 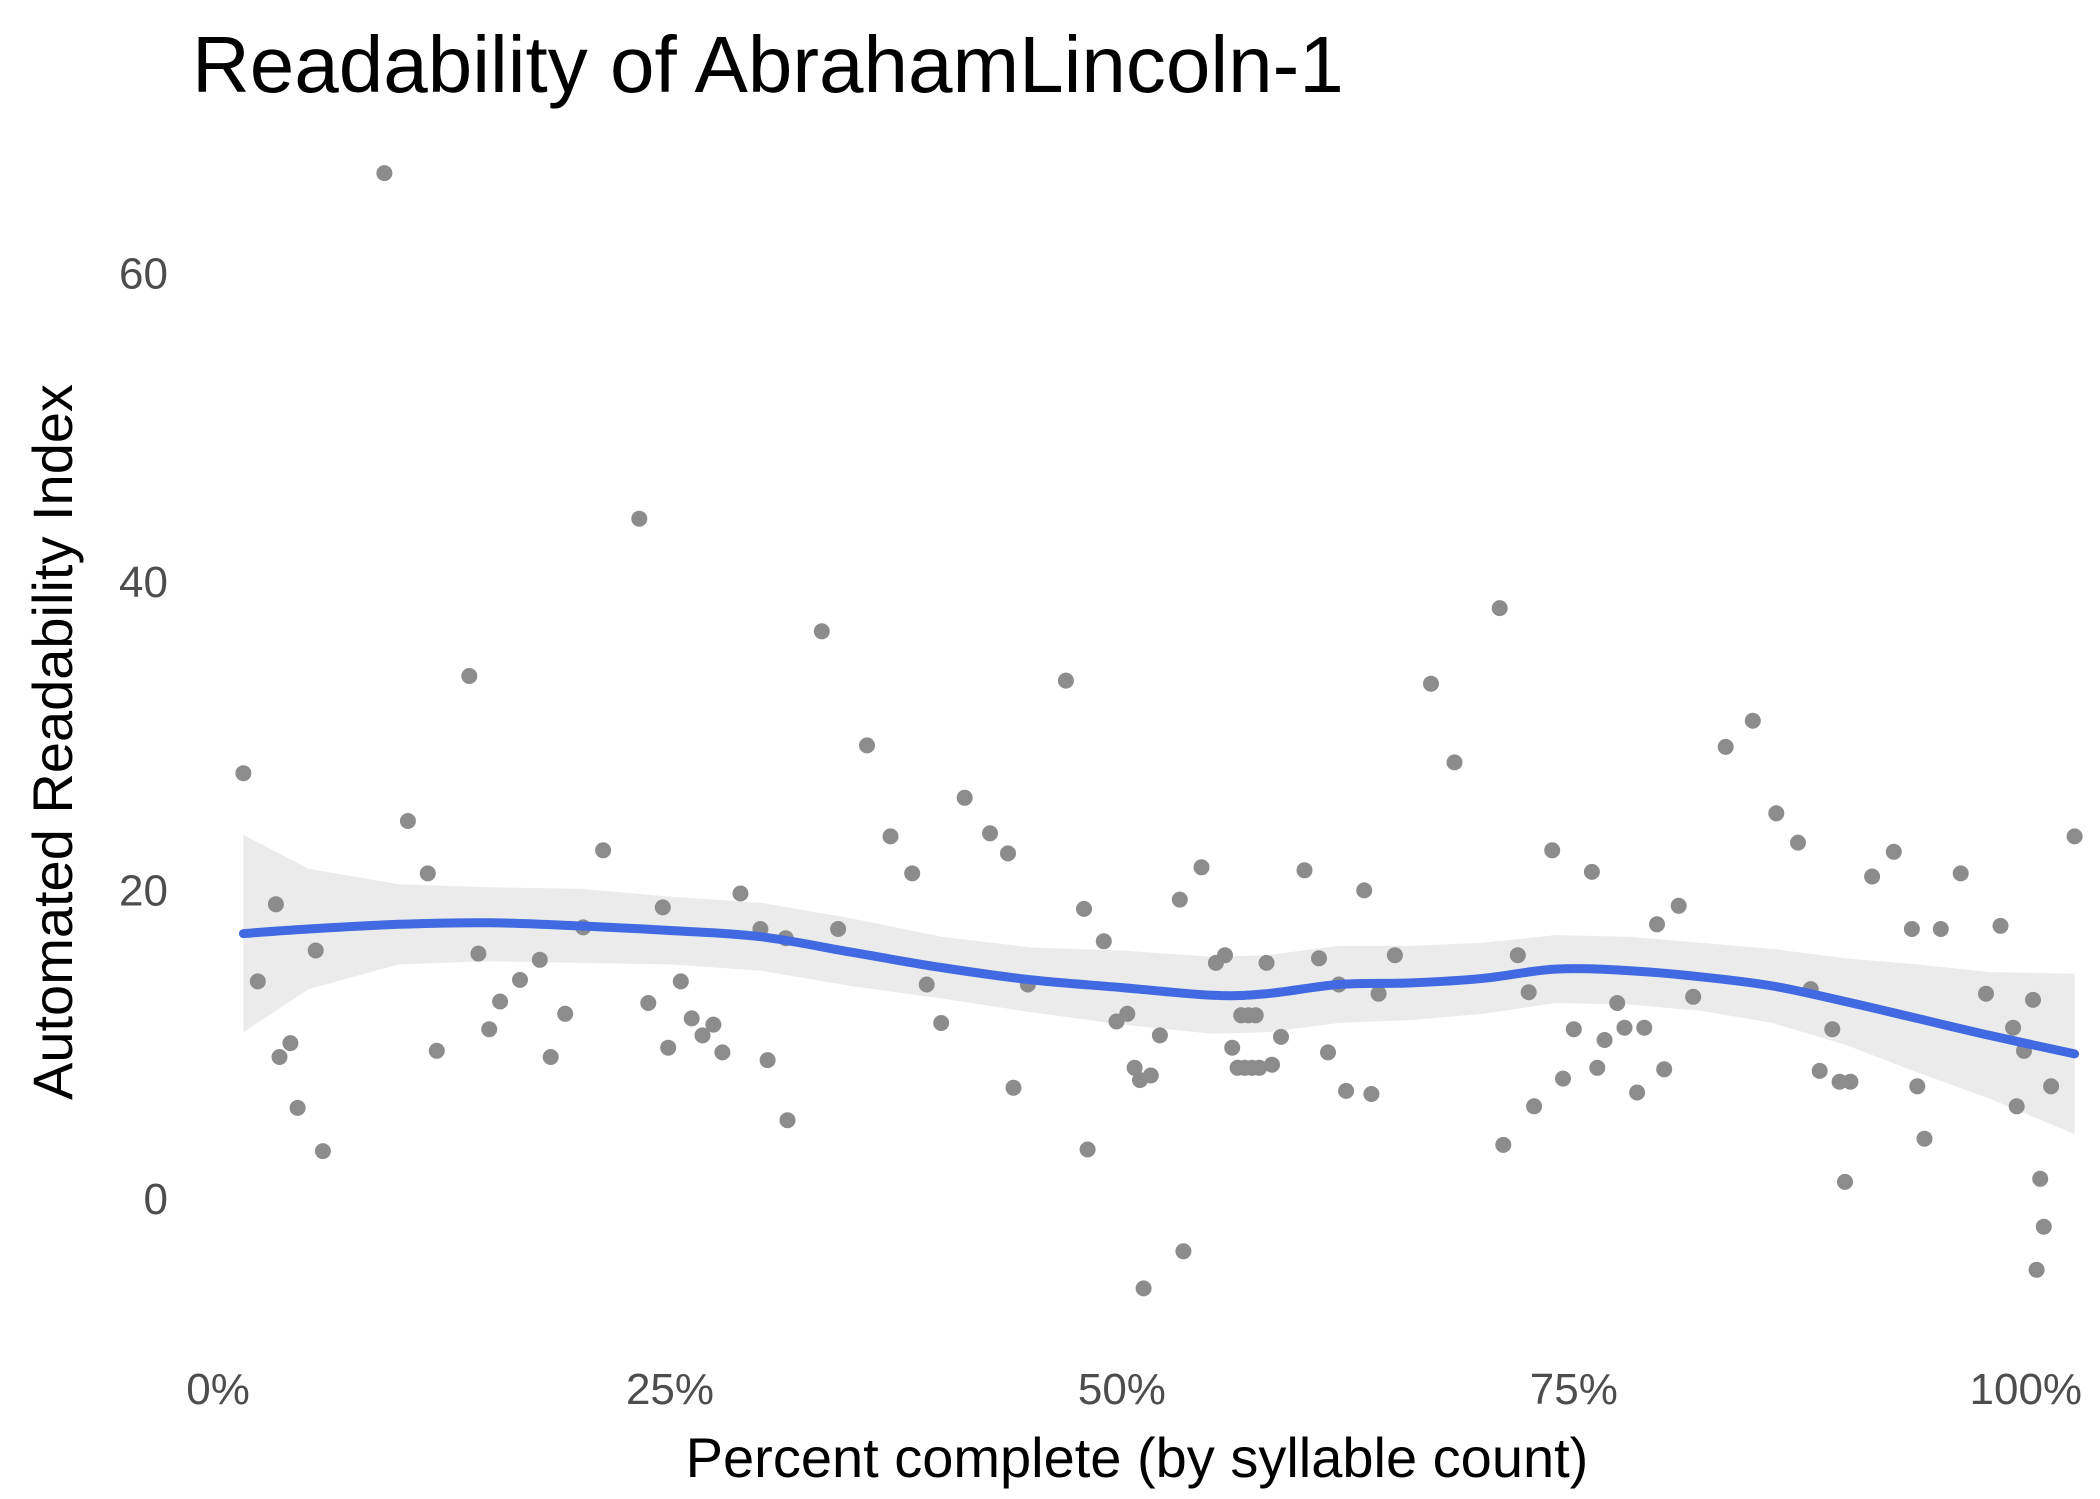 What do you see at coordinates (2026, 1389) in the screenshot?
I see `x-tick-label: 100%` at bounding box center [2026, 1389].